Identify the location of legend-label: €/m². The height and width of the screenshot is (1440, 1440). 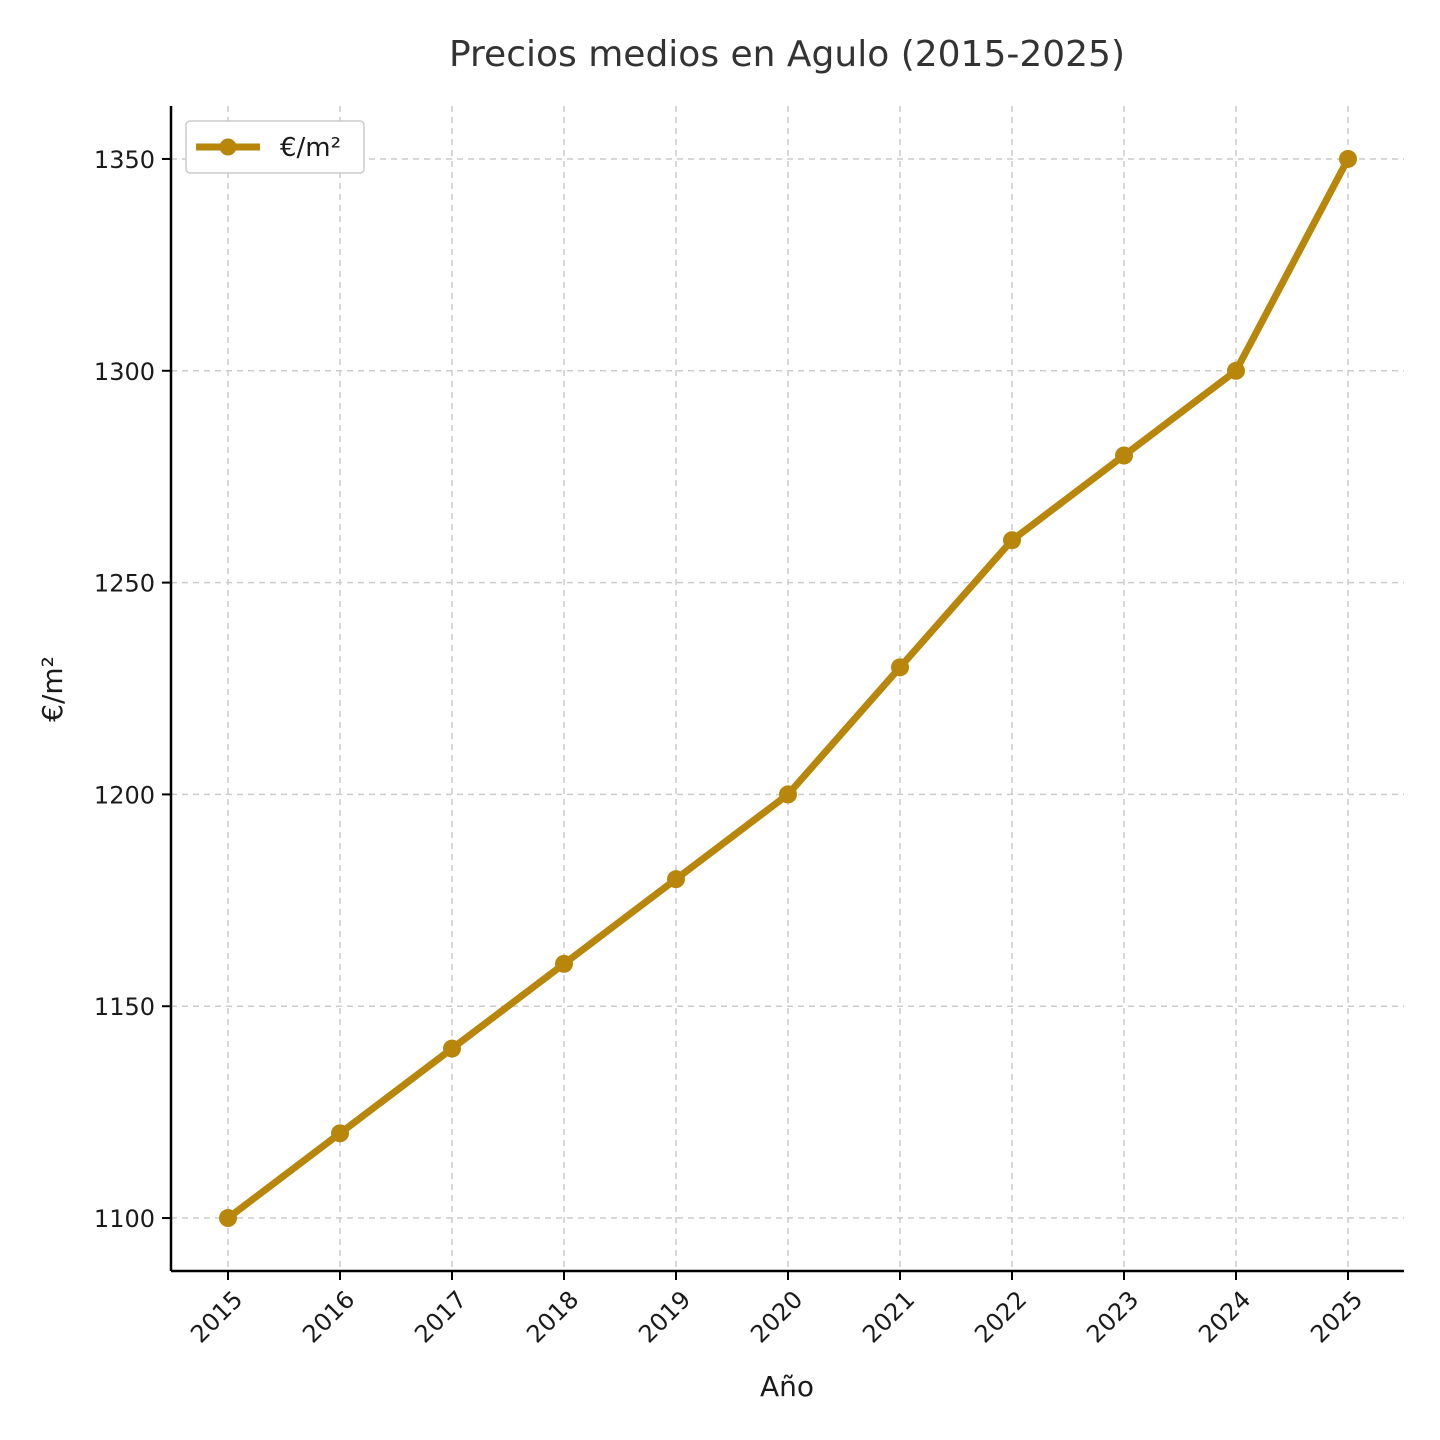
(310, 148).